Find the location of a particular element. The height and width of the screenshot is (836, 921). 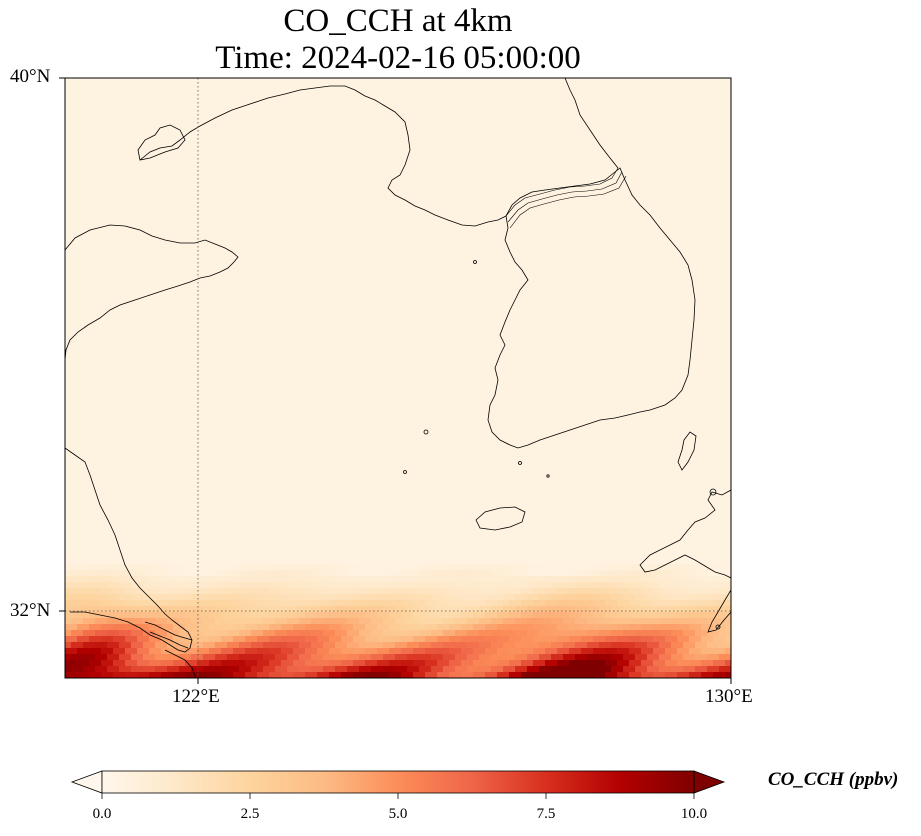

colorbar-gradient is located at coordinates (398, 782).